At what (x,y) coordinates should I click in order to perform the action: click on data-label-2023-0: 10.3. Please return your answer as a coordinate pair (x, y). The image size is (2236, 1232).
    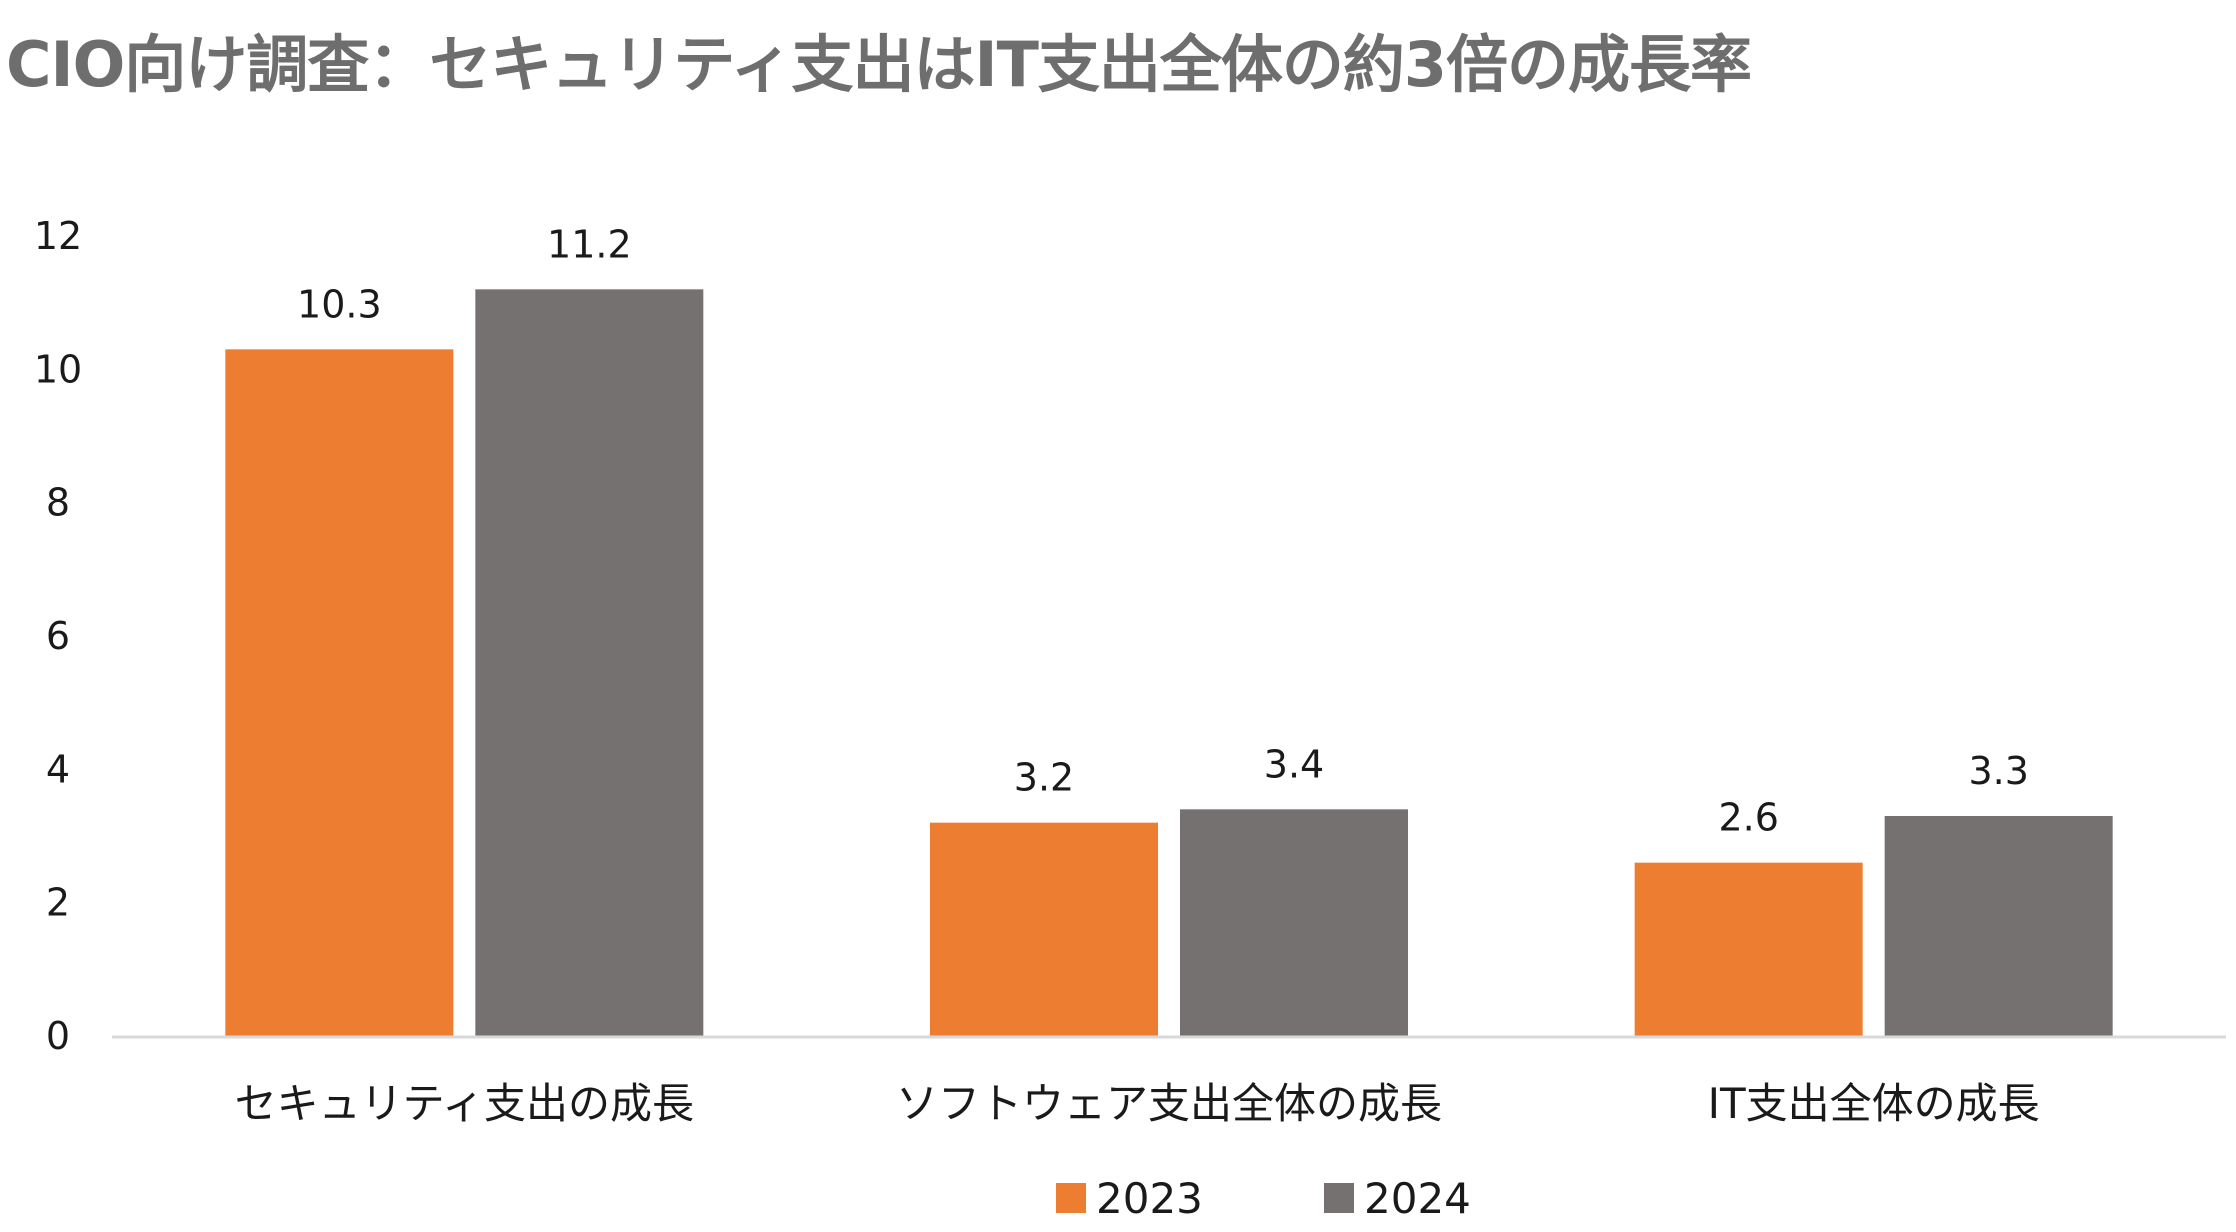
    Looking at the image, I should click on (339, 304).